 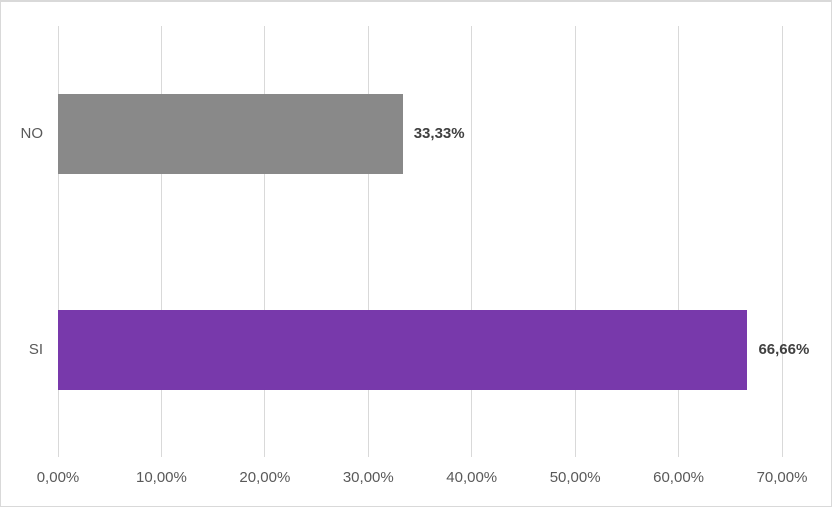 I want to click on category-label: NO, so click(x=32, y=133).